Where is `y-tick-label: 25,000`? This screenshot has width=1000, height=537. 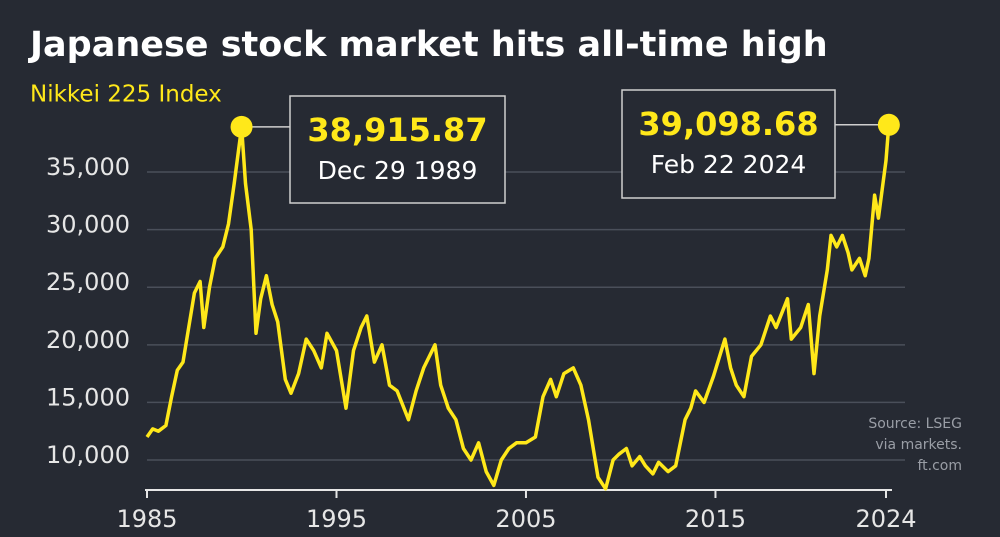
y-tick-label: 25,000 is located at coordinates (88, 282).